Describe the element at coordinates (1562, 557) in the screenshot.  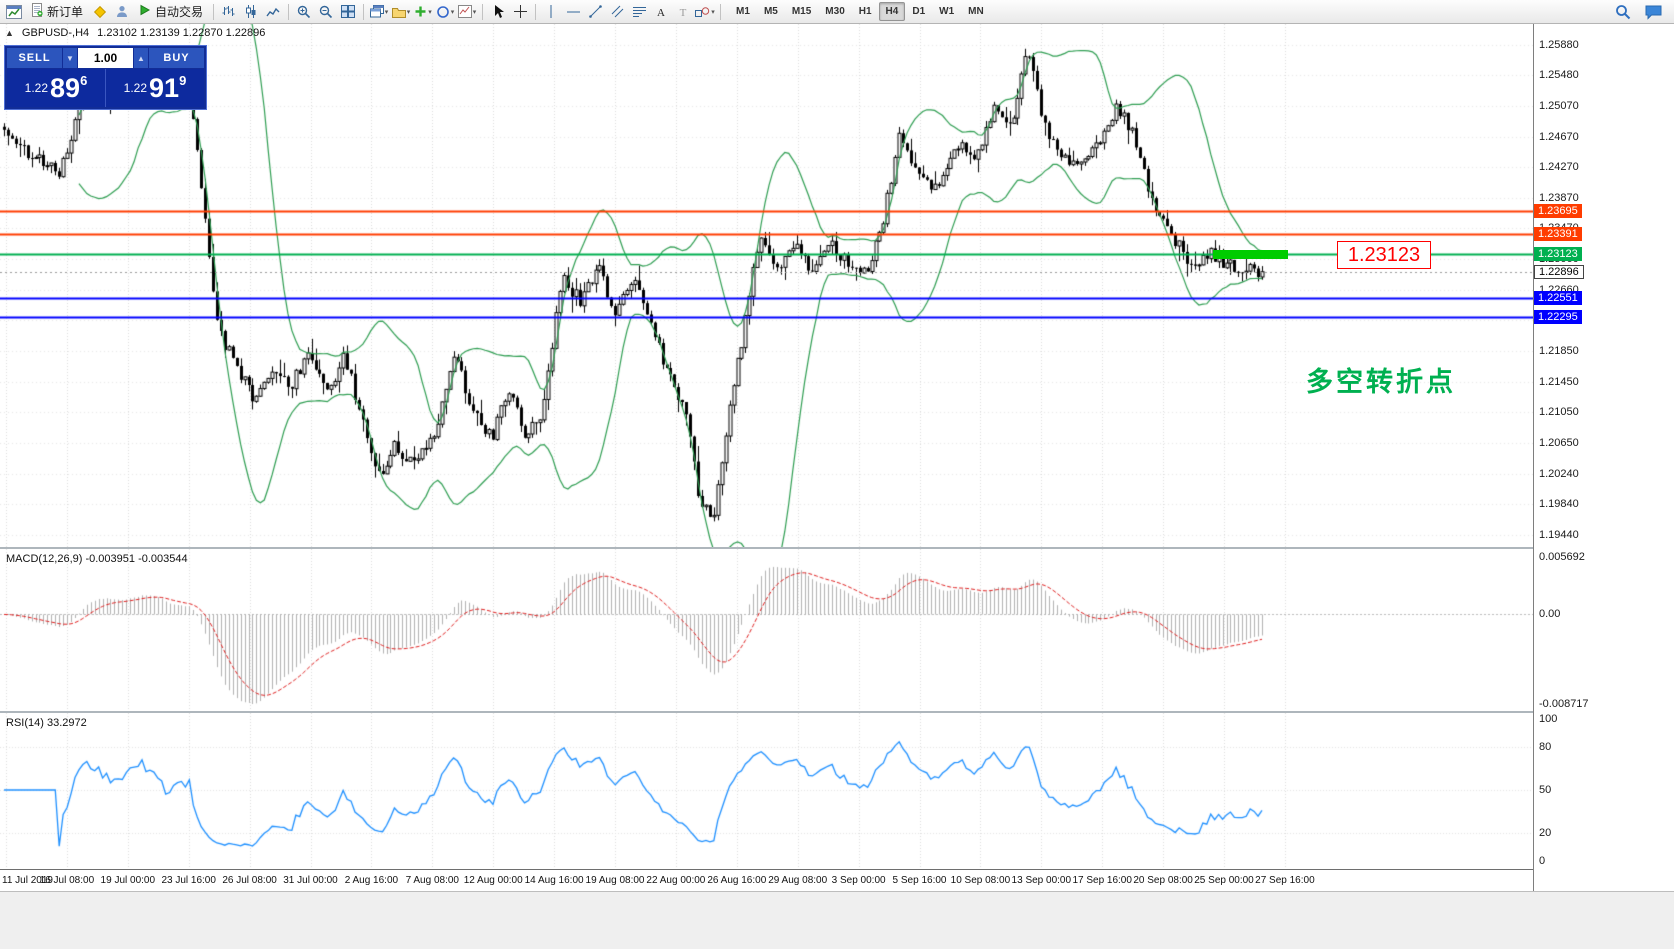
I see `axis-tick-label: 0.005692` at that location.